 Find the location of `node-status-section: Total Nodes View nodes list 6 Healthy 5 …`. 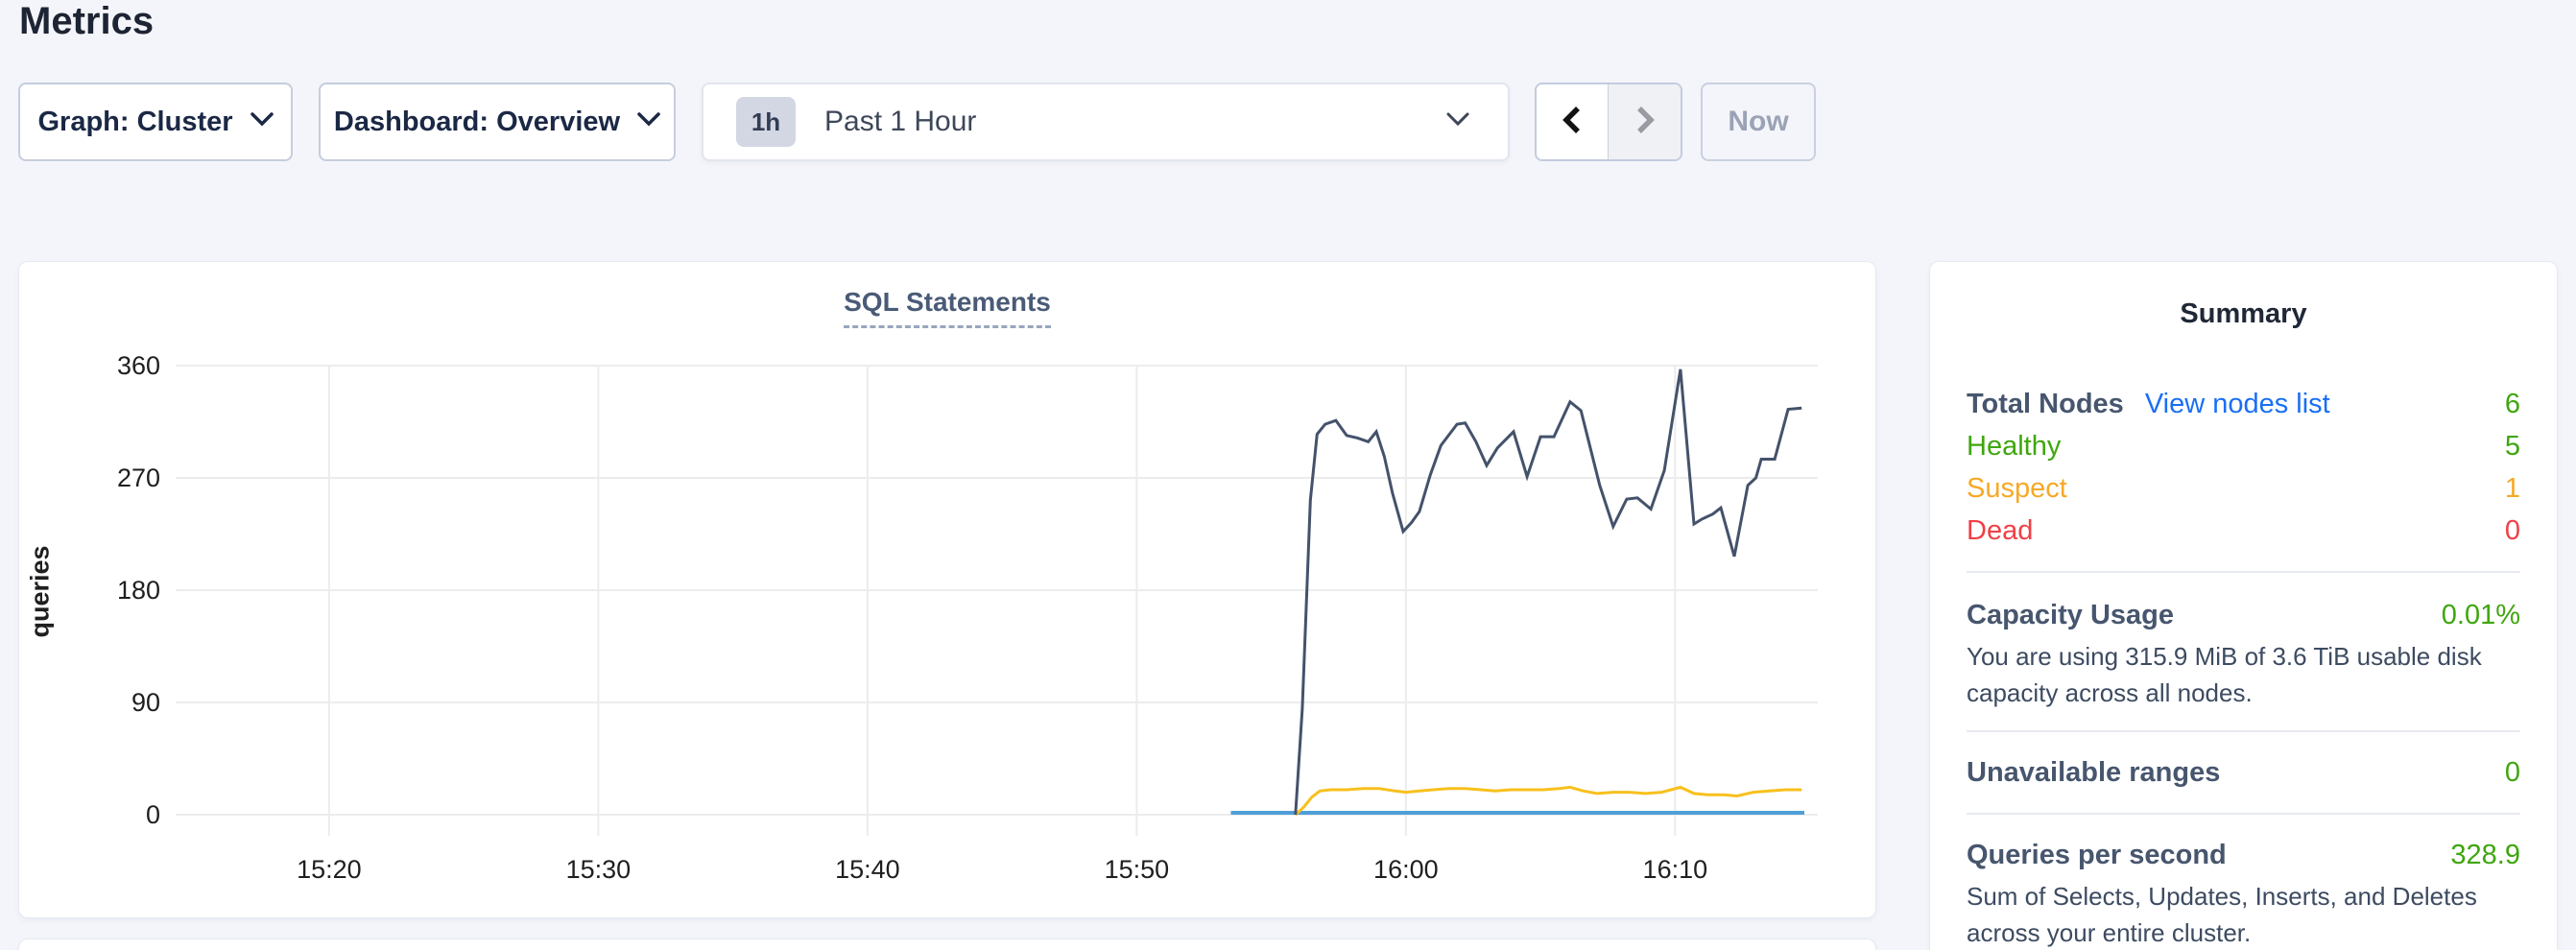

node-status-section: Total Nodes View nodes list 6 Healthy 5 … is located at coordinates (2243, 467).